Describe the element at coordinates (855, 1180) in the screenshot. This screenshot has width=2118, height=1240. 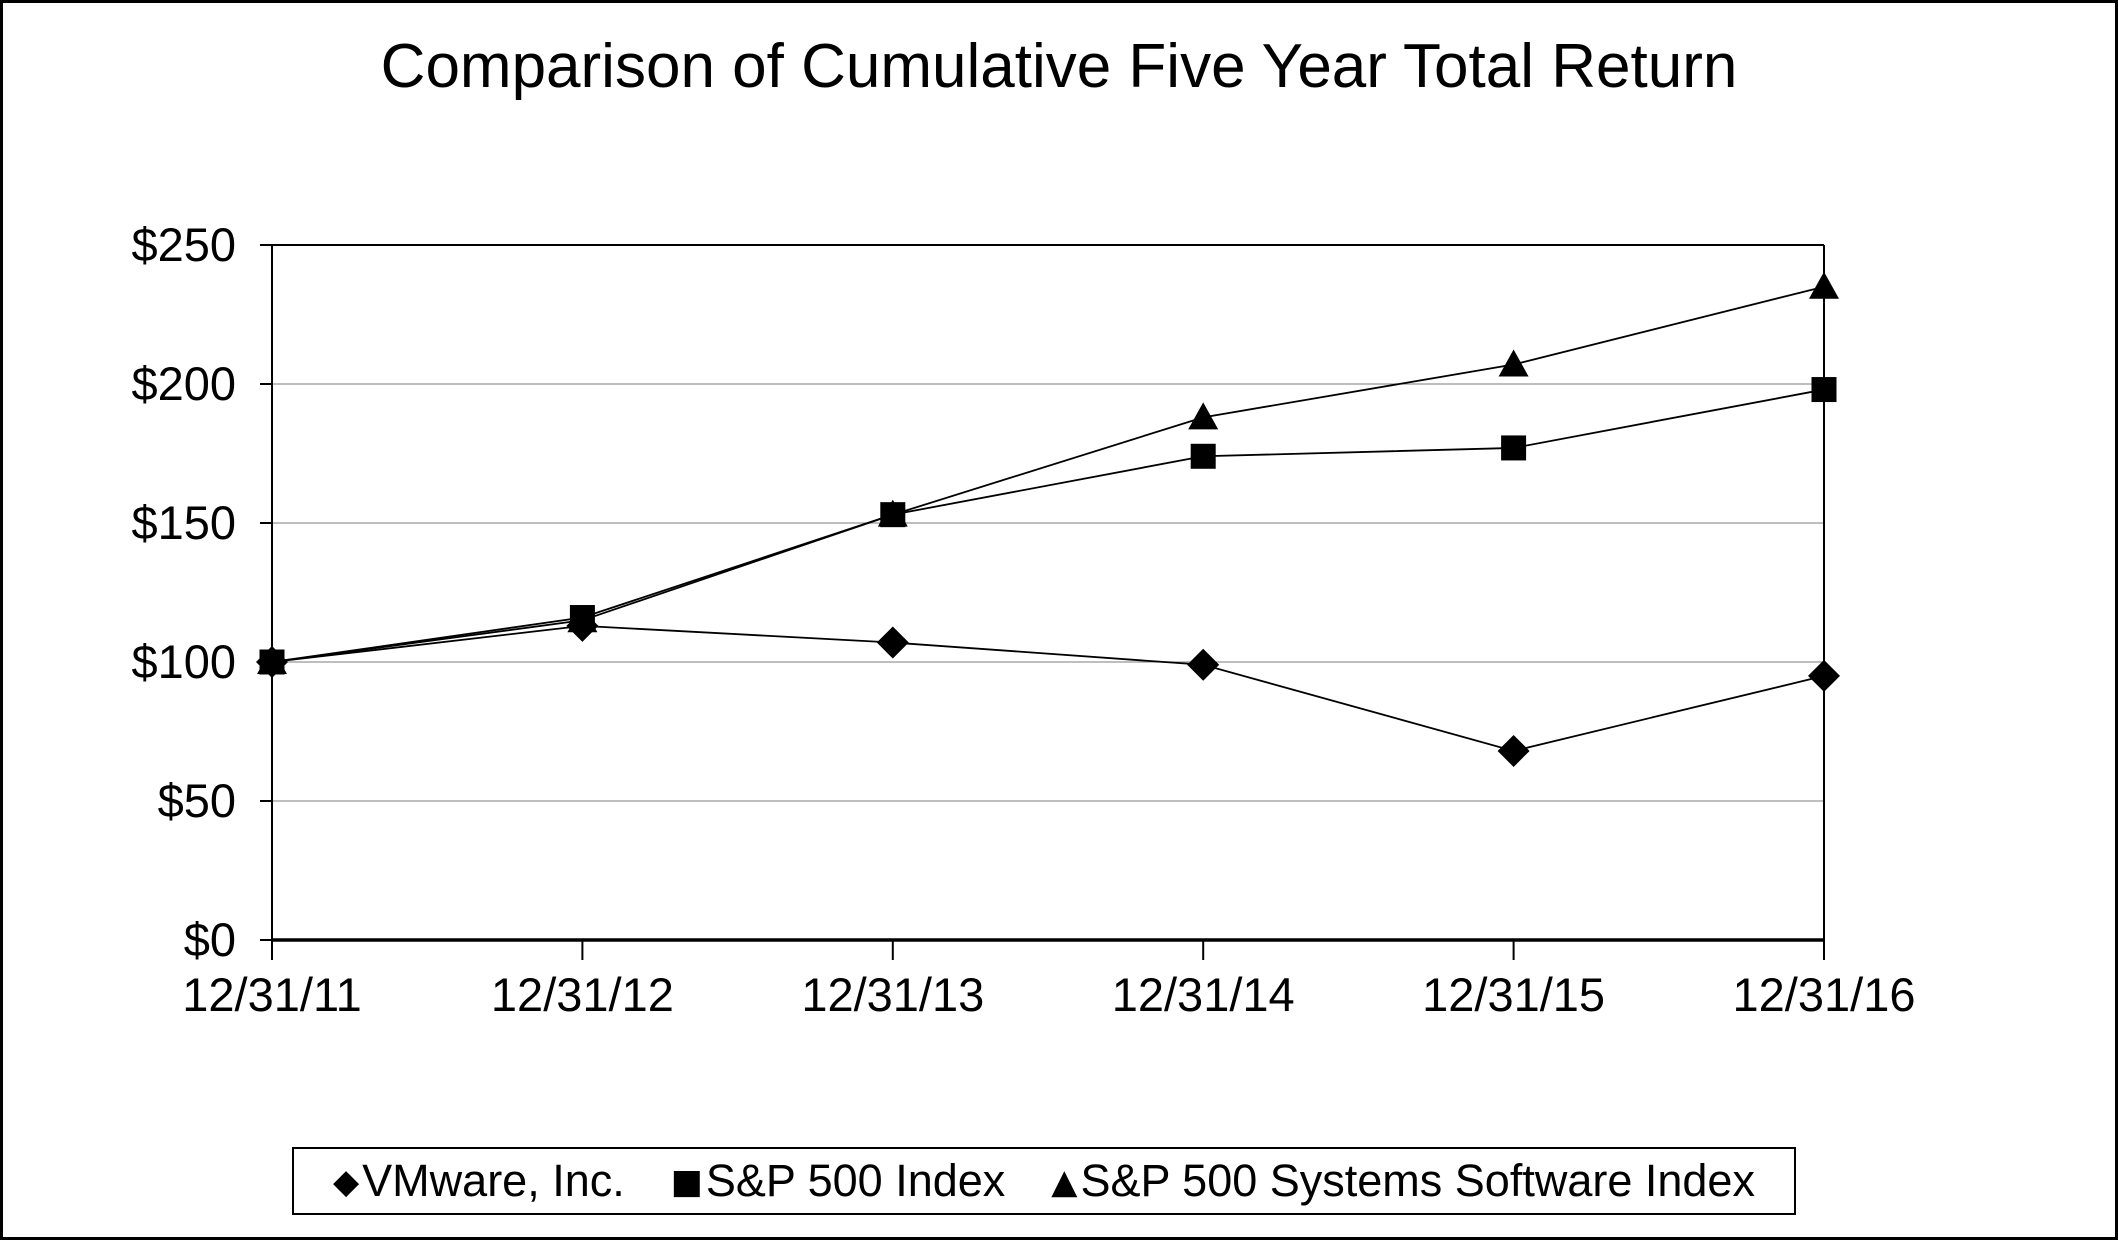
I see `legend-label-sp500: S&P 500 Index` at that location.